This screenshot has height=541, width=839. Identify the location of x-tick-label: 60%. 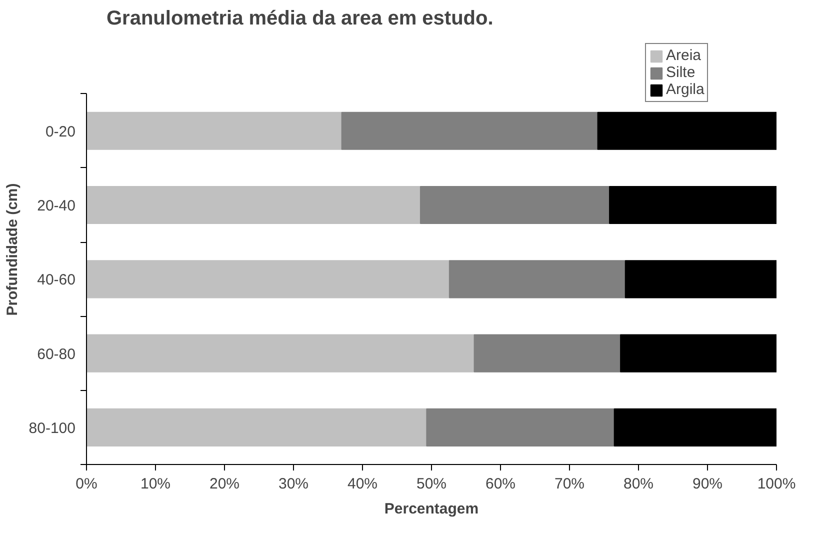
(500, 484).